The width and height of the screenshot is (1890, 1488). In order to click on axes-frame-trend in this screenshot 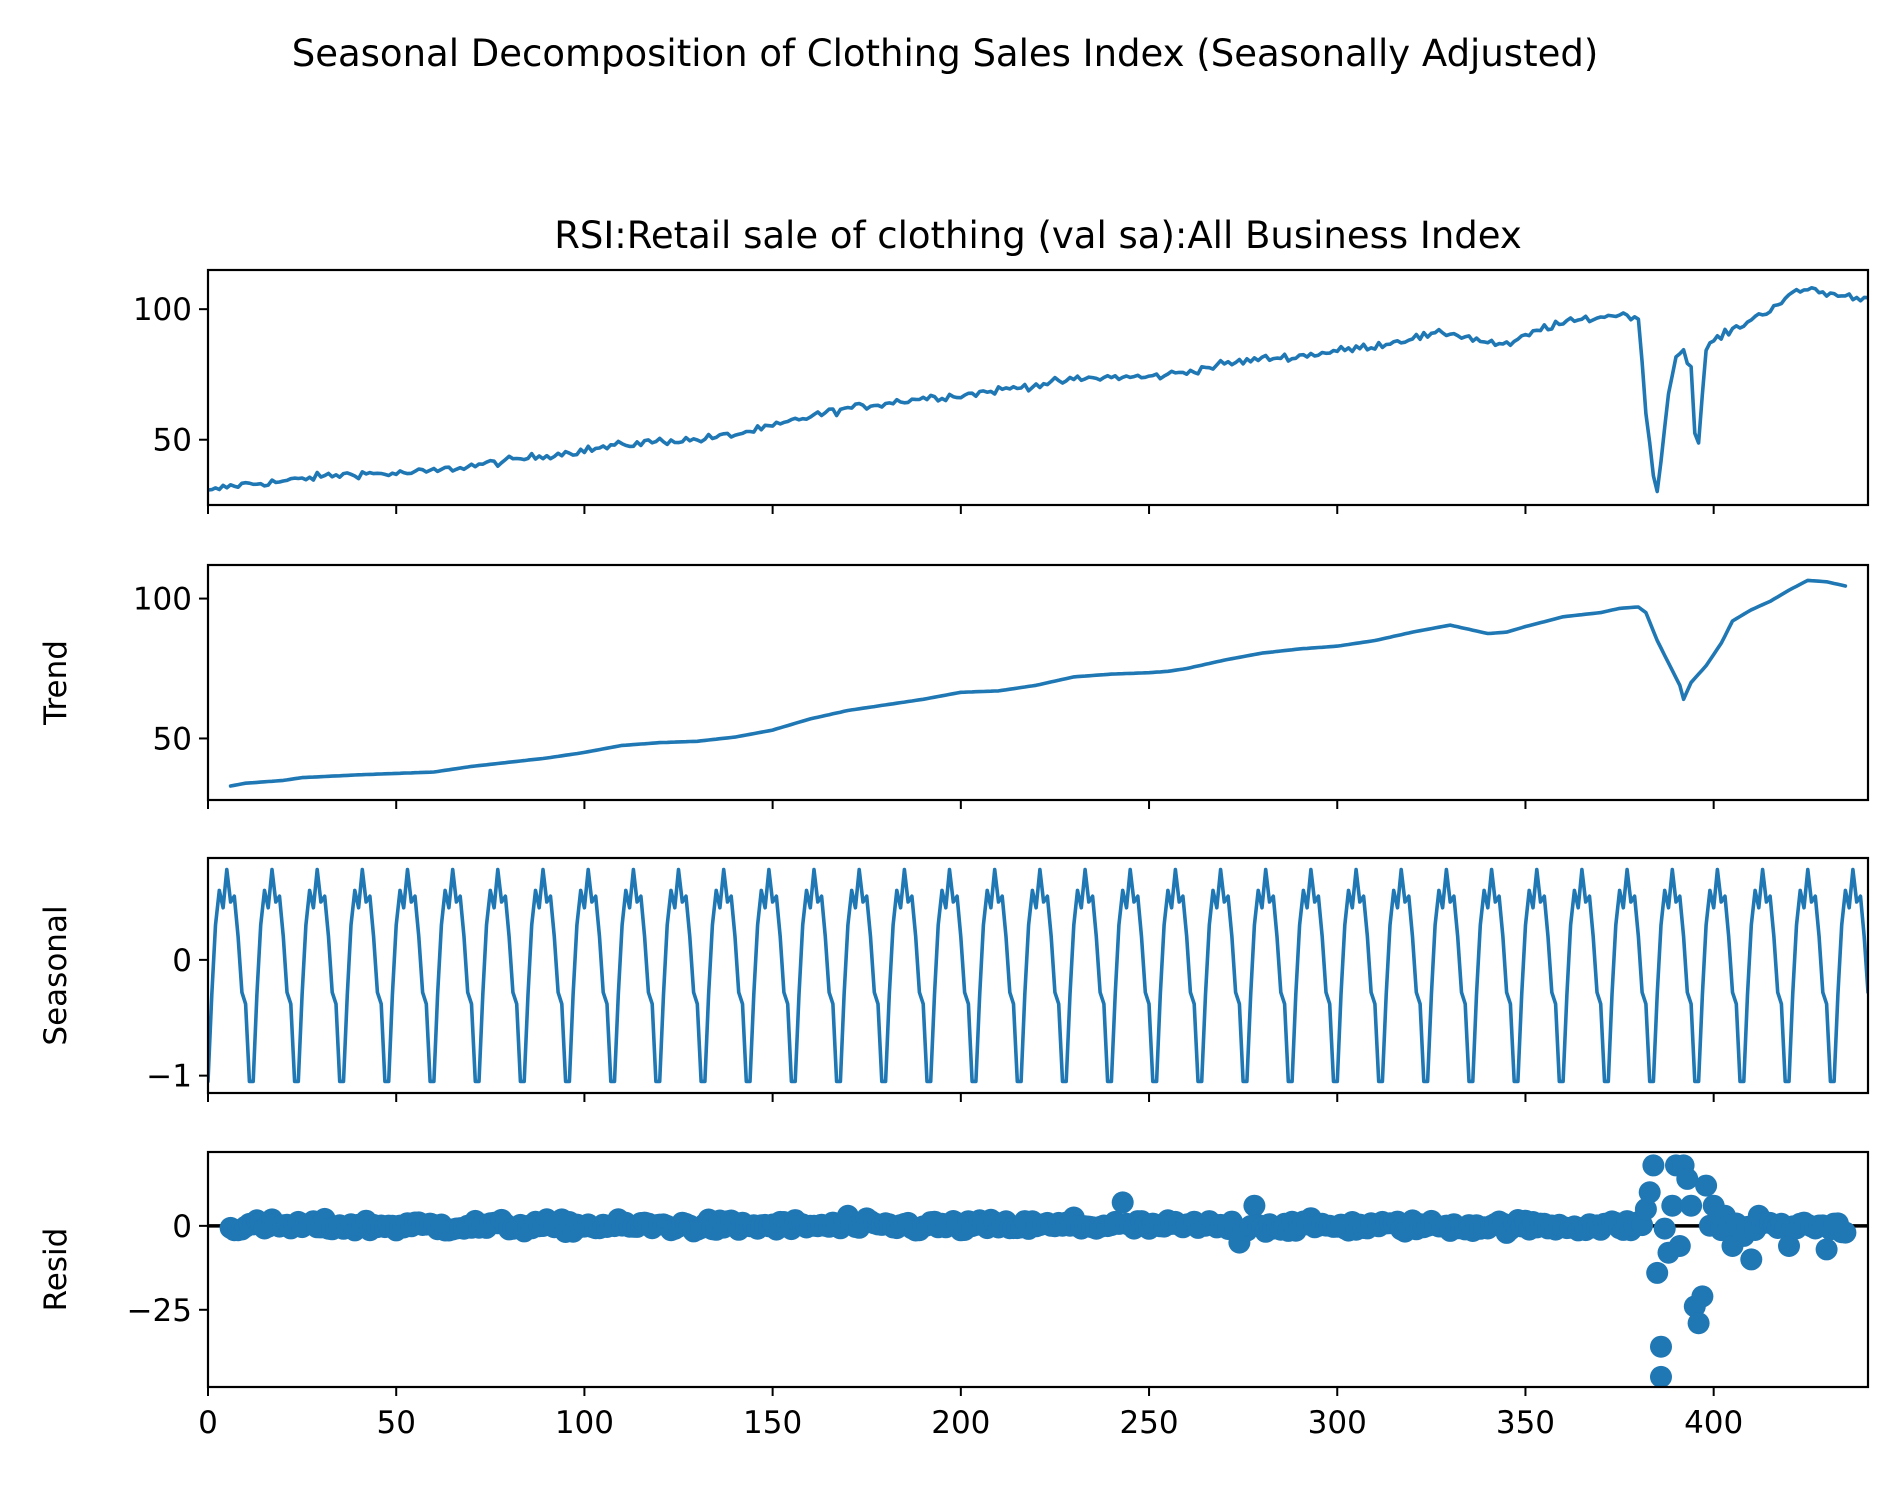, I will do `click(1038, 682)`.